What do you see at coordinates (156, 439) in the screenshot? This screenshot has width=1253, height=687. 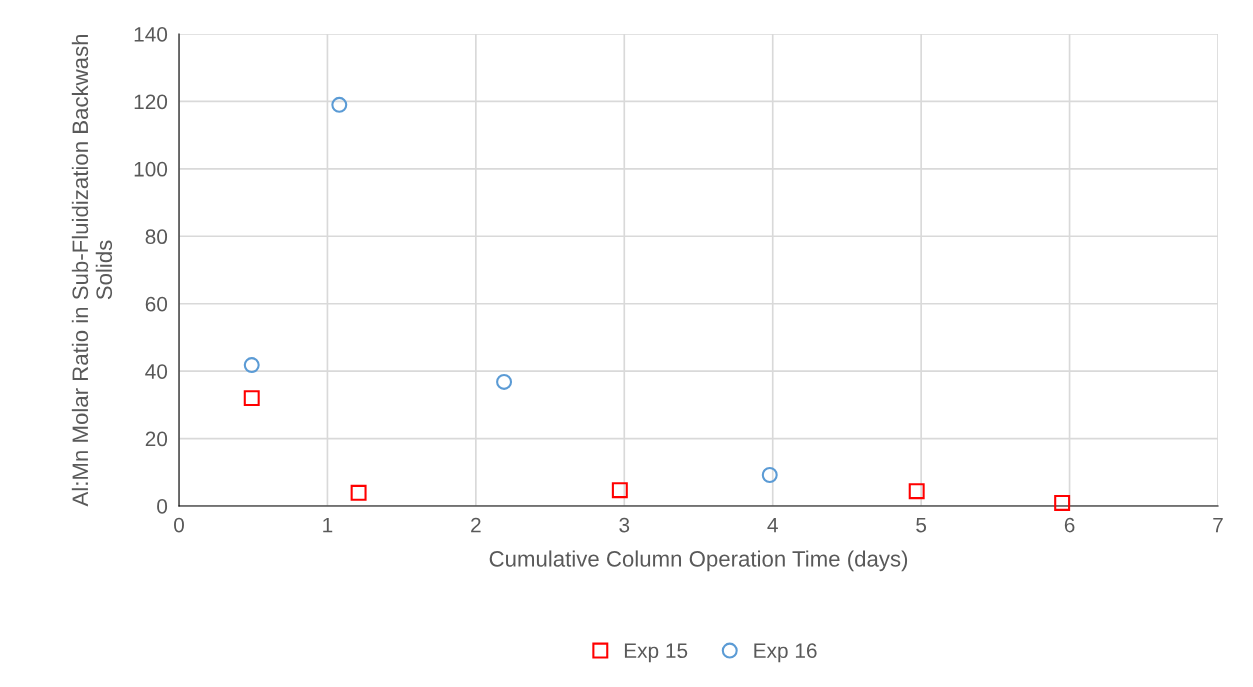 I see `y-tick-label: 20` at bounding box center [156, 439].